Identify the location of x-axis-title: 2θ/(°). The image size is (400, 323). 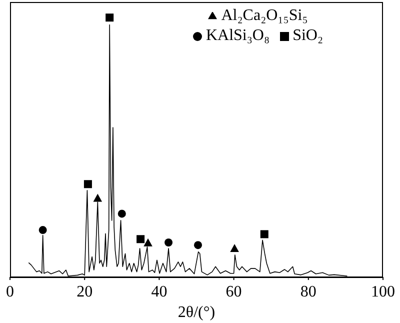
(197, 312).